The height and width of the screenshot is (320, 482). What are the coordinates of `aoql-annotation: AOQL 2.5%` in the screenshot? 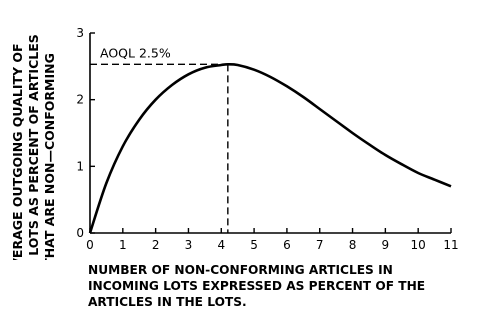 It's located at (135, 52).